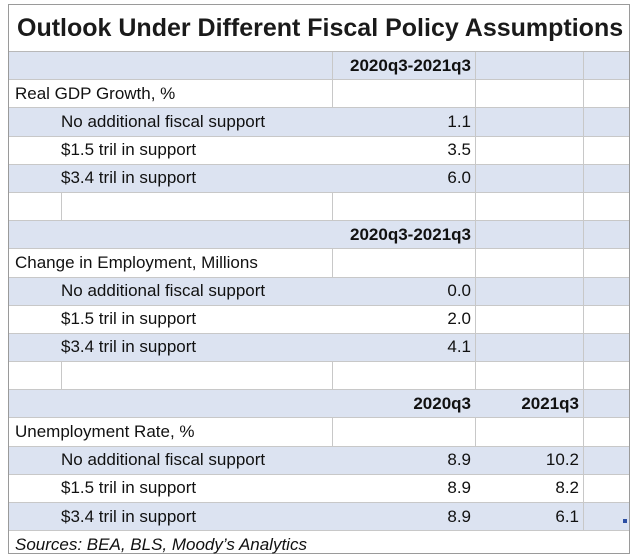 The width and height of the screenshot is (640, 559). I want to click on table-row: No additional fiscal support 1.1, so click(319, 122).